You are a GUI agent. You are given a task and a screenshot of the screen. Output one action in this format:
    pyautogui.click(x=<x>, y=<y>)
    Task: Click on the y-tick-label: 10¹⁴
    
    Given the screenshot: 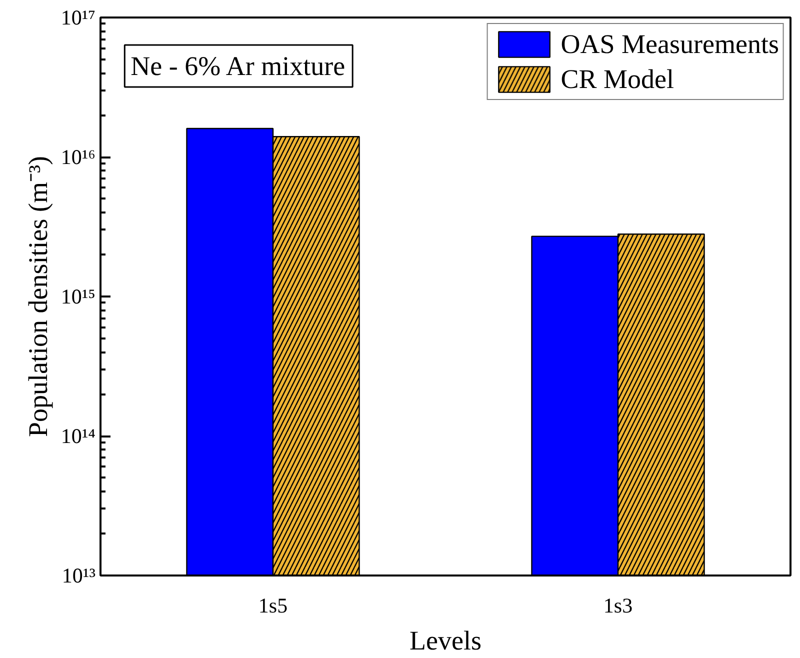 What is the action you would take?
    pyautogui.click(x=78, y=436)
    